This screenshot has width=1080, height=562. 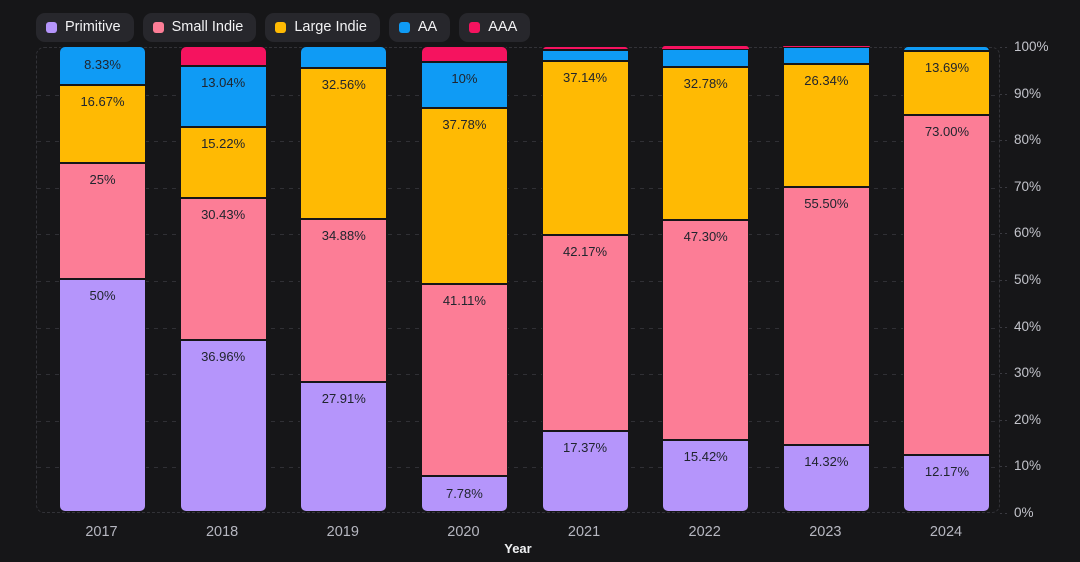 What do you see at coordinates (427, 27) in the screenshot?
I see `legend-label-aa: AA` at bounding box center [427, 27].